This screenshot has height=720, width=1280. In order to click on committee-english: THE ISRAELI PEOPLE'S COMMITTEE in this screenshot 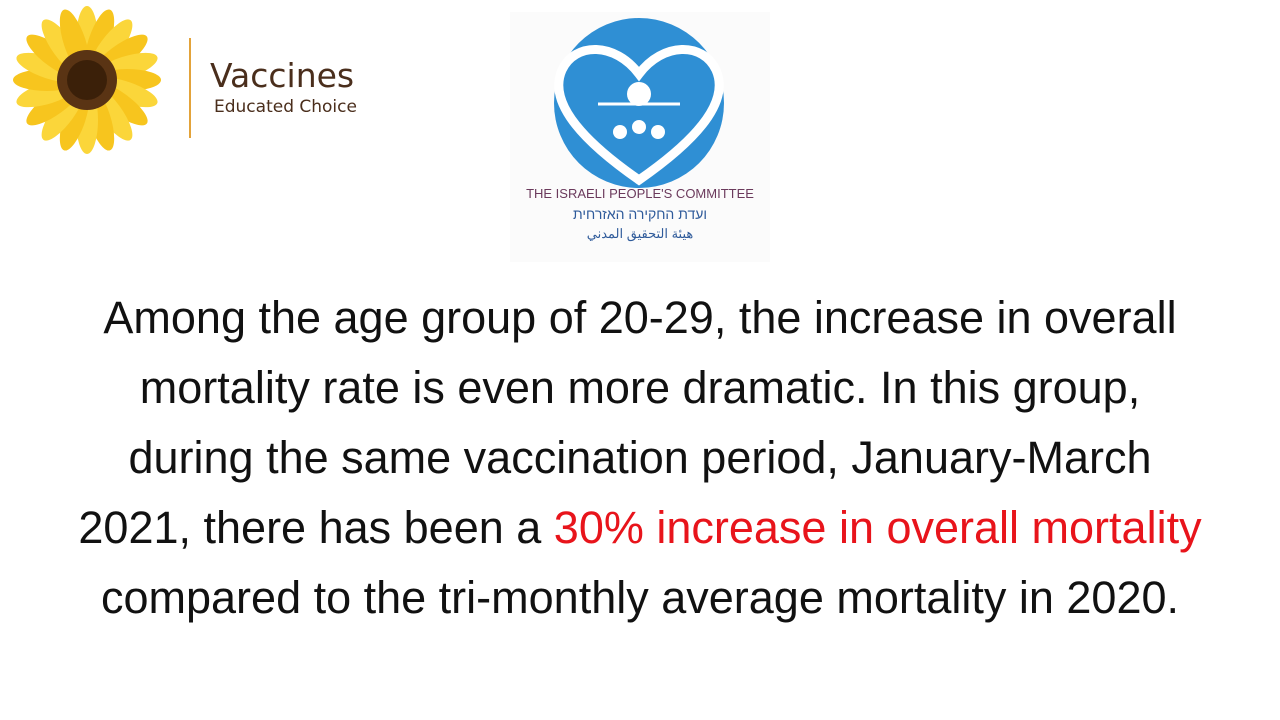, I will do `click(640, 193)`.